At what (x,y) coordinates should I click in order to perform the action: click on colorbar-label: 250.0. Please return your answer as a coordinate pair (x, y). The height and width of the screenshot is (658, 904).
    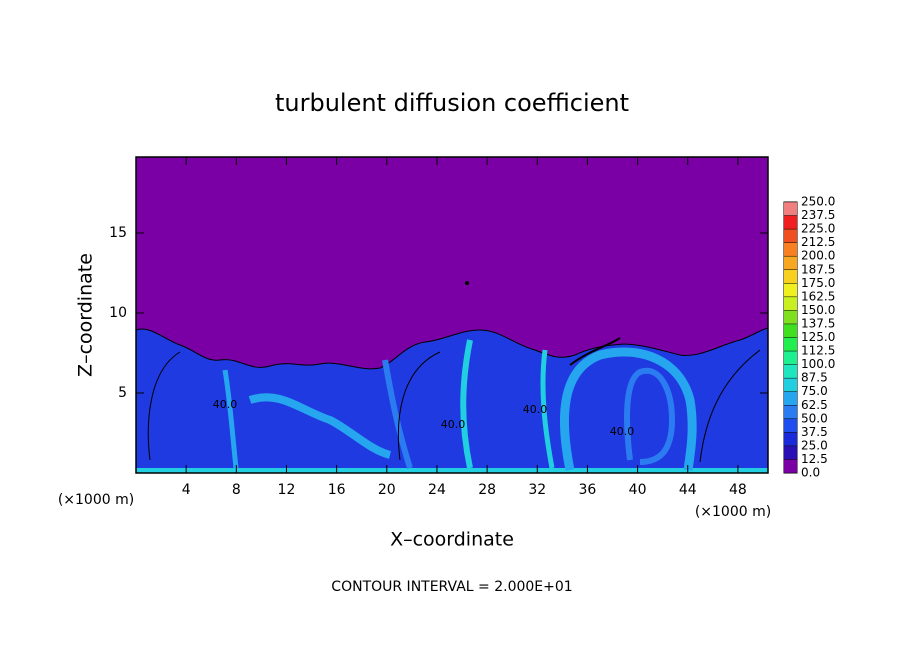
    Looking at the image, I should click on (818, 202).